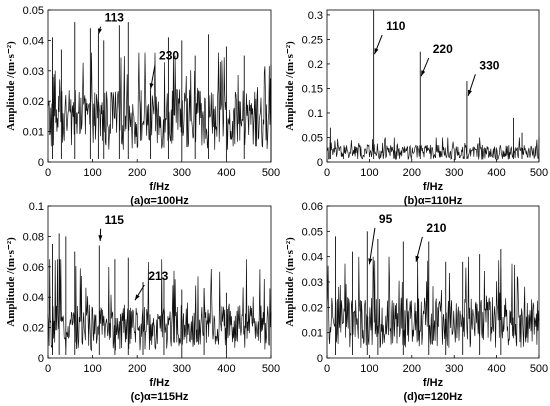 Image resolution: width=550 pixels, height=406 pixels. I want to click on annotation-label: 95, so click(386, 219).